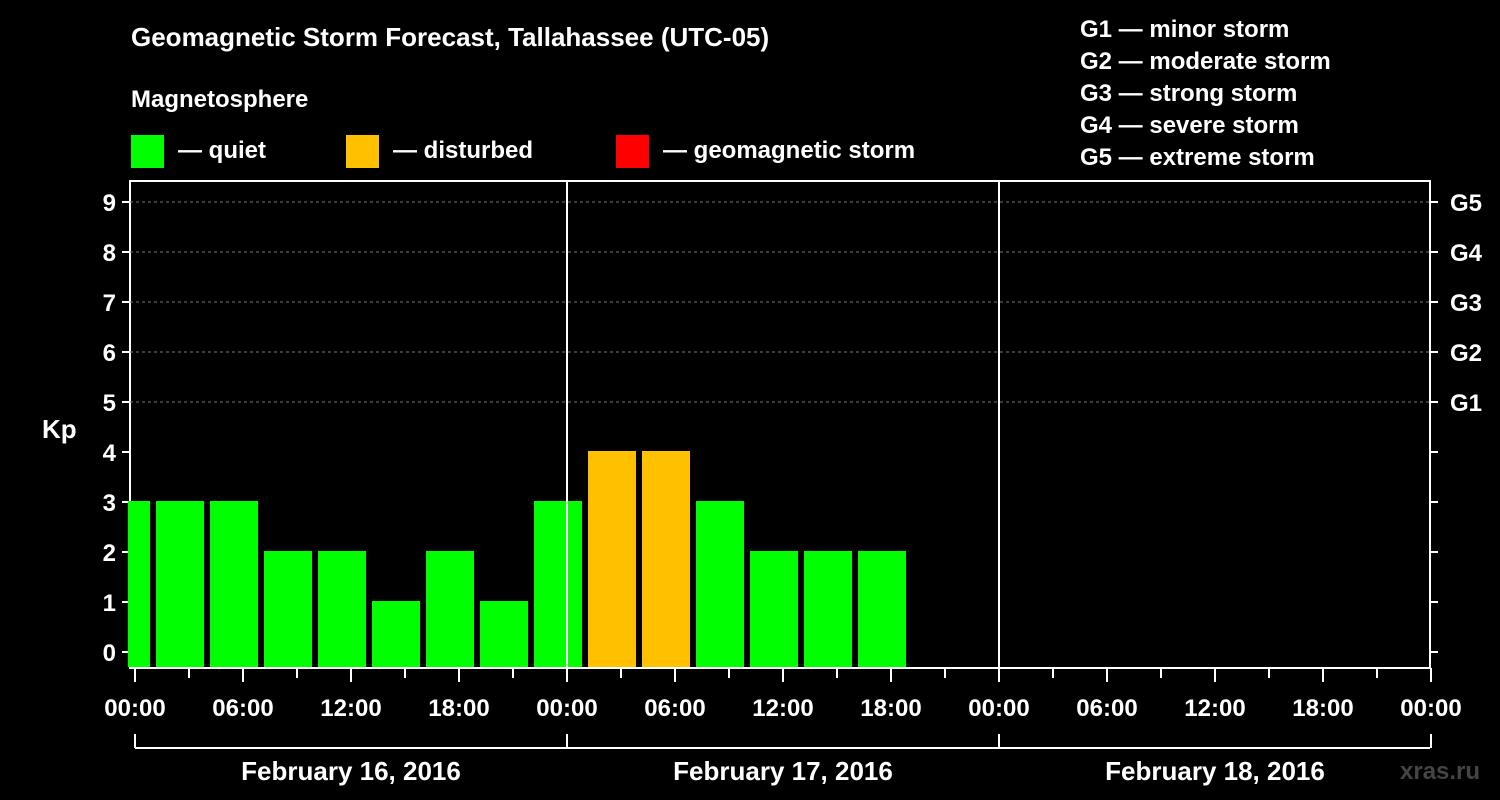  Describe the element at coordinates (147, 151) in the screenshot. I see `legend-quiet-swatch` at that location.